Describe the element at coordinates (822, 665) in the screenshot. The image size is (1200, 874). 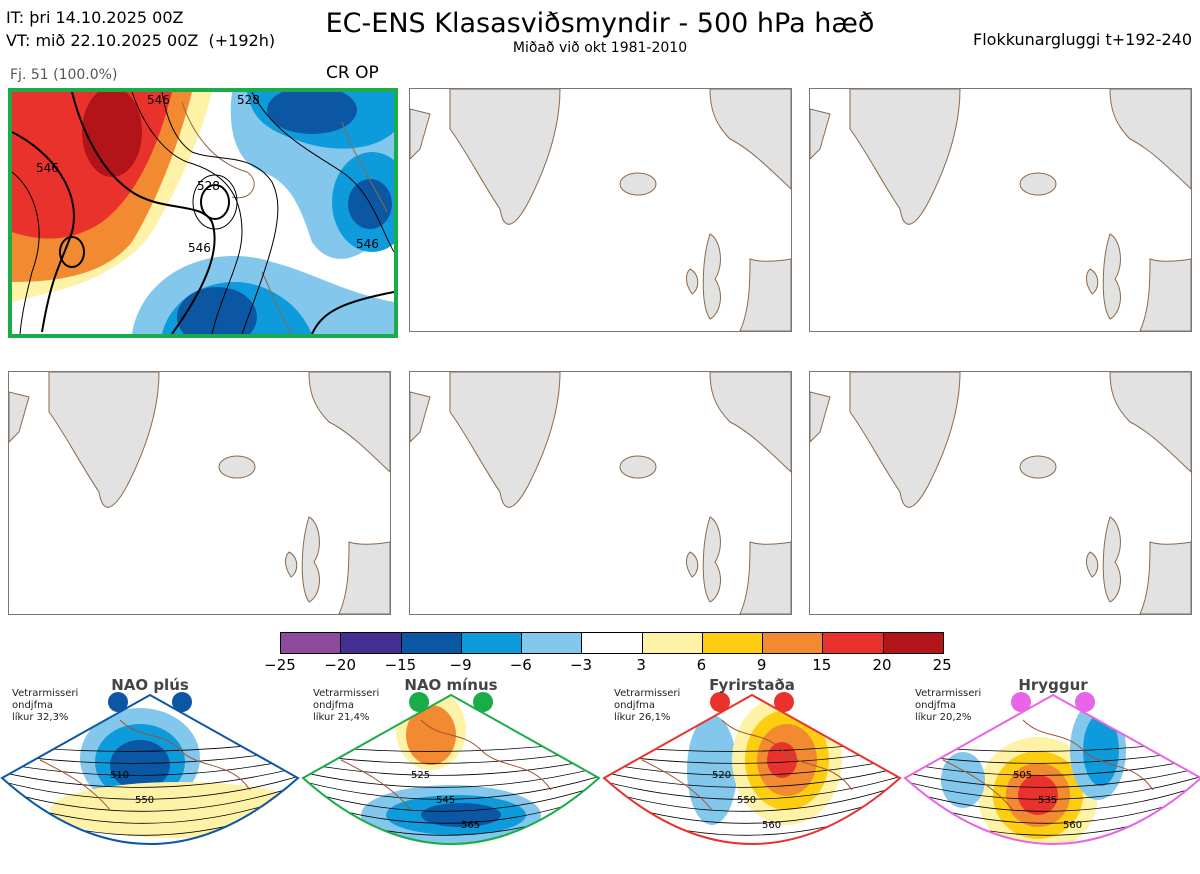
I see `colorbar-tick-label: 15` at that location.